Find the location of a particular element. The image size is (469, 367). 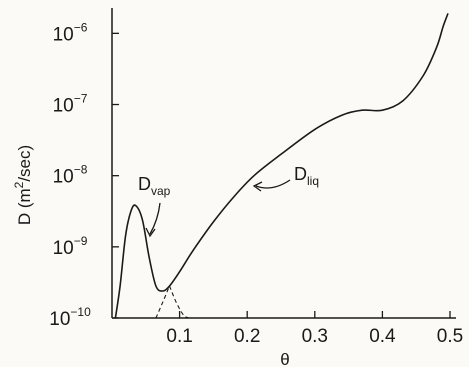

x-tick-label: 0.3 is located at coordinates (315, 336).